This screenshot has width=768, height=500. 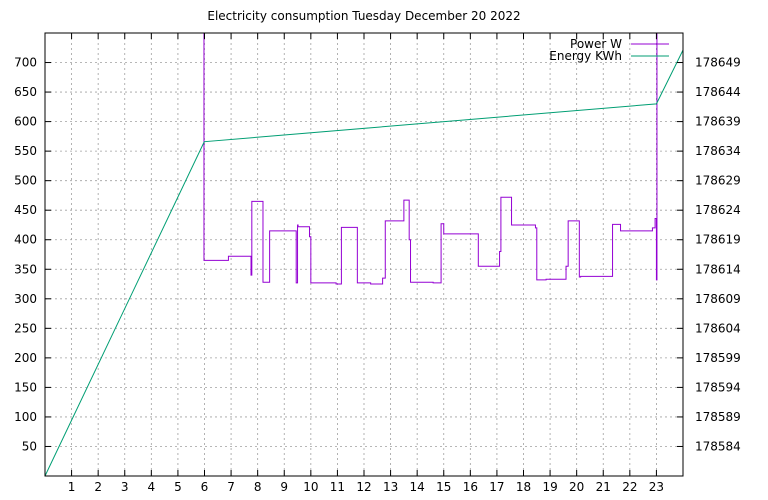 What do you see at coordinates (205, 487) in the screenshot?
I see `x-tick-label: 6` at bounding box center [205, 487].